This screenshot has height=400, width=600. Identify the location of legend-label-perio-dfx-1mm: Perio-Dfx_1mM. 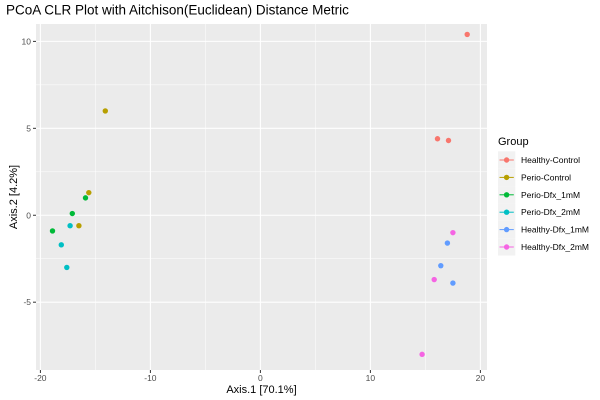
(550, 195).